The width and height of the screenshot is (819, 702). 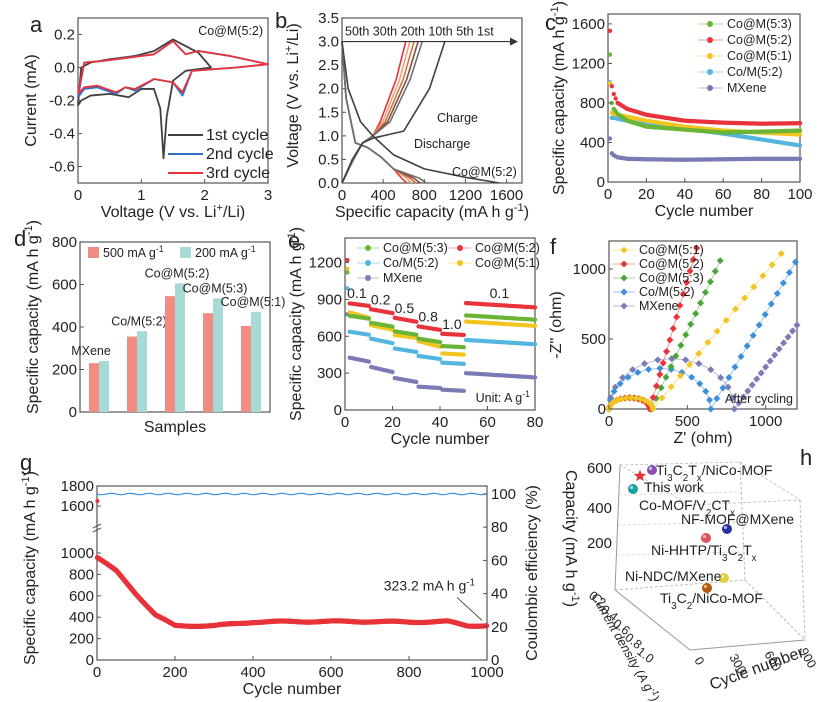 What do you see at coordinates (139, 321) in the screenshot?
I see `panel-d-category-label: Co/M(5:2)` at bounding box center [139, 321].